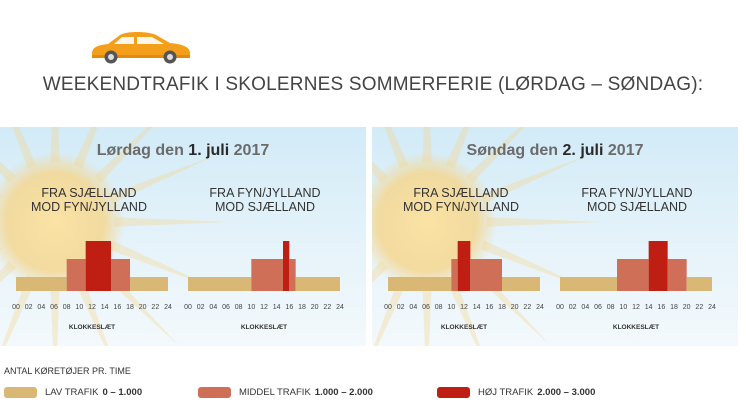 Image resolution: width=746 pixels, height=419 pixels. I want to click on title-prefix: Lørdag den, so click(140, 150).